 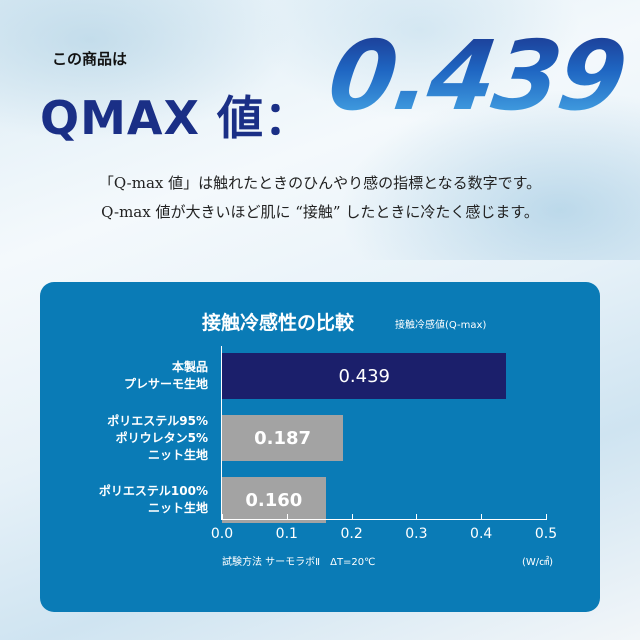 I want to click on qmax-label: QMAX 値：, so click(x=175, y=118).